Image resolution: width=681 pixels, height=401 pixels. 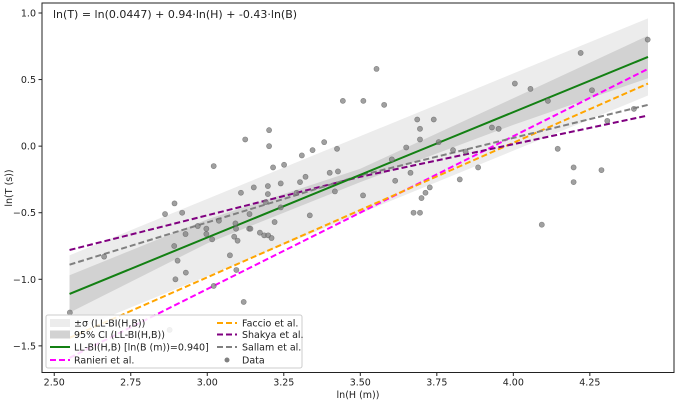 I want to click on legend-item-: ±σ (LL-BI(H,B)), so click(x=97, y=324).